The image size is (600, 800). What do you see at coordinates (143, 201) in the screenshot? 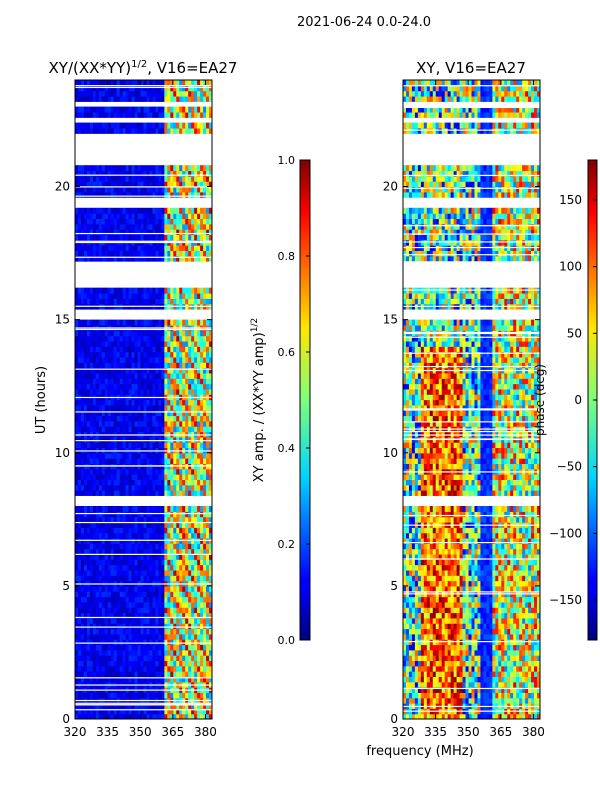
I see `flagged-row-line` at bounding box center [143, 201].